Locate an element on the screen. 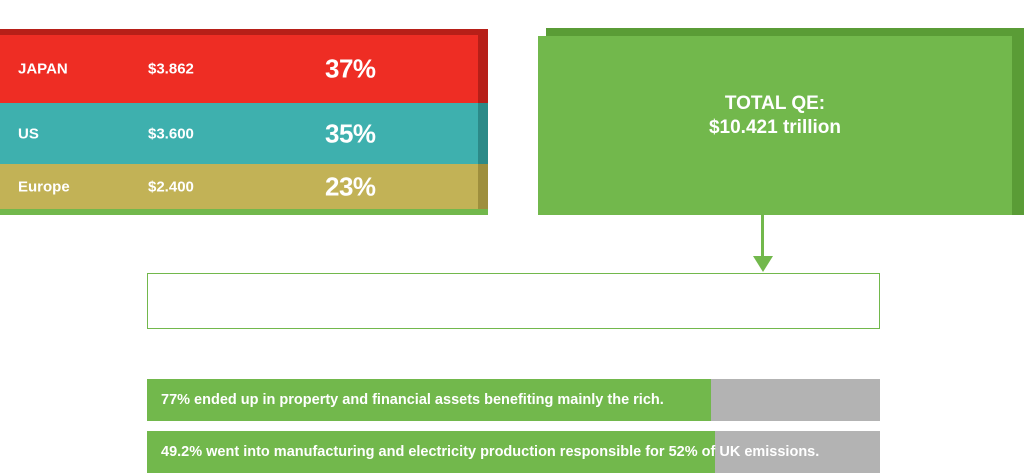 The height and width of the screenshot is (474, 1024). country-label: Europe is located at coordinates (44, 186).